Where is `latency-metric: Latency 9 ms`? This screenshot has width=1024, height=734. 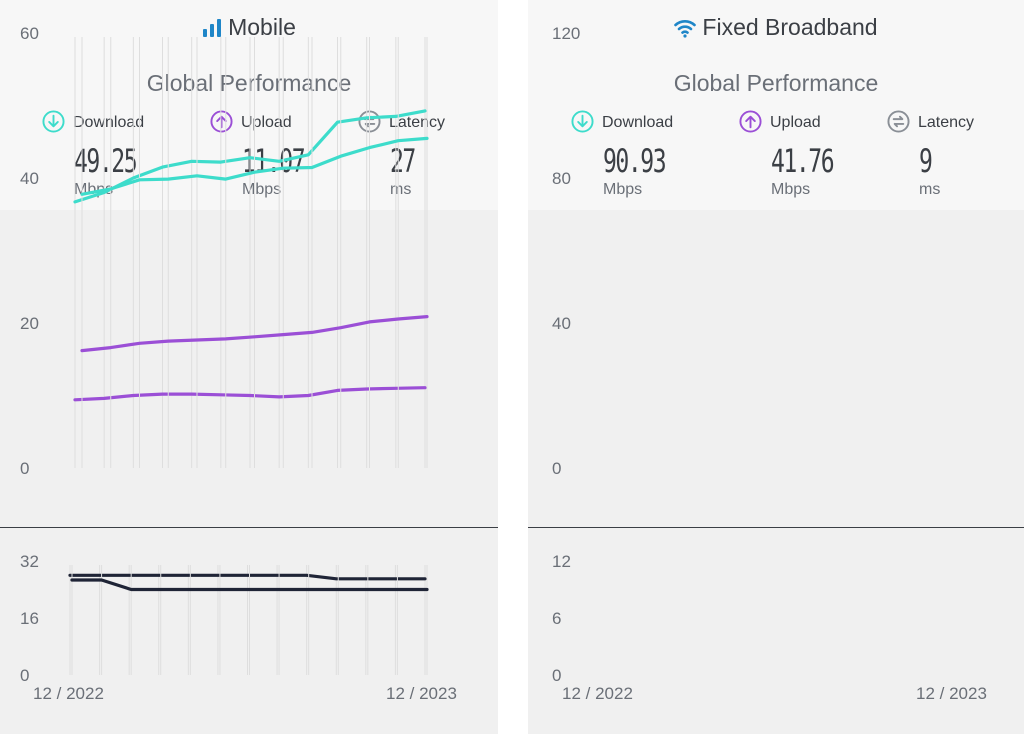 latency-metric: Latency 9 ms is located at coordinates (931, 154).